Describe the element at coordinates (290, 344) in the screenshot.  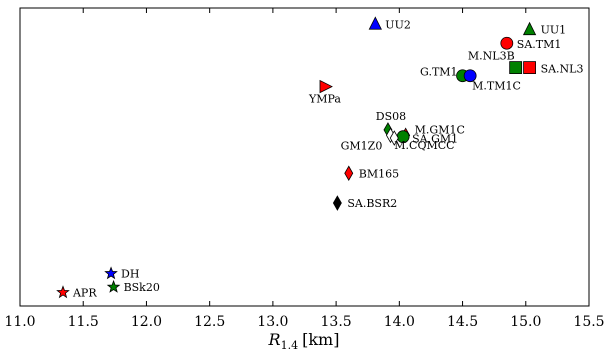
I see `x-axis-label-subscript: 1.4` at that location.